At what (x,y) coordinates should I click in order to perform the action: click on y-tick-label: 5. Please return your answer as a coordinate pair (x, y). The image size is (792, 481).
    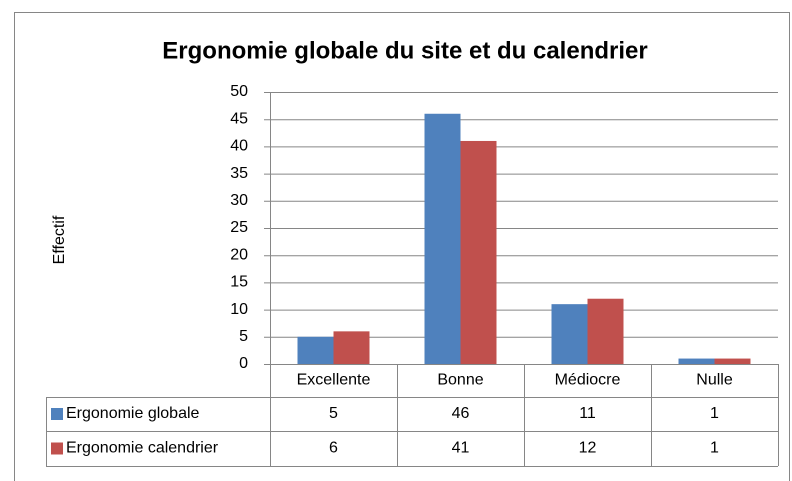
    Looking at the image, I should click on (243, 336).